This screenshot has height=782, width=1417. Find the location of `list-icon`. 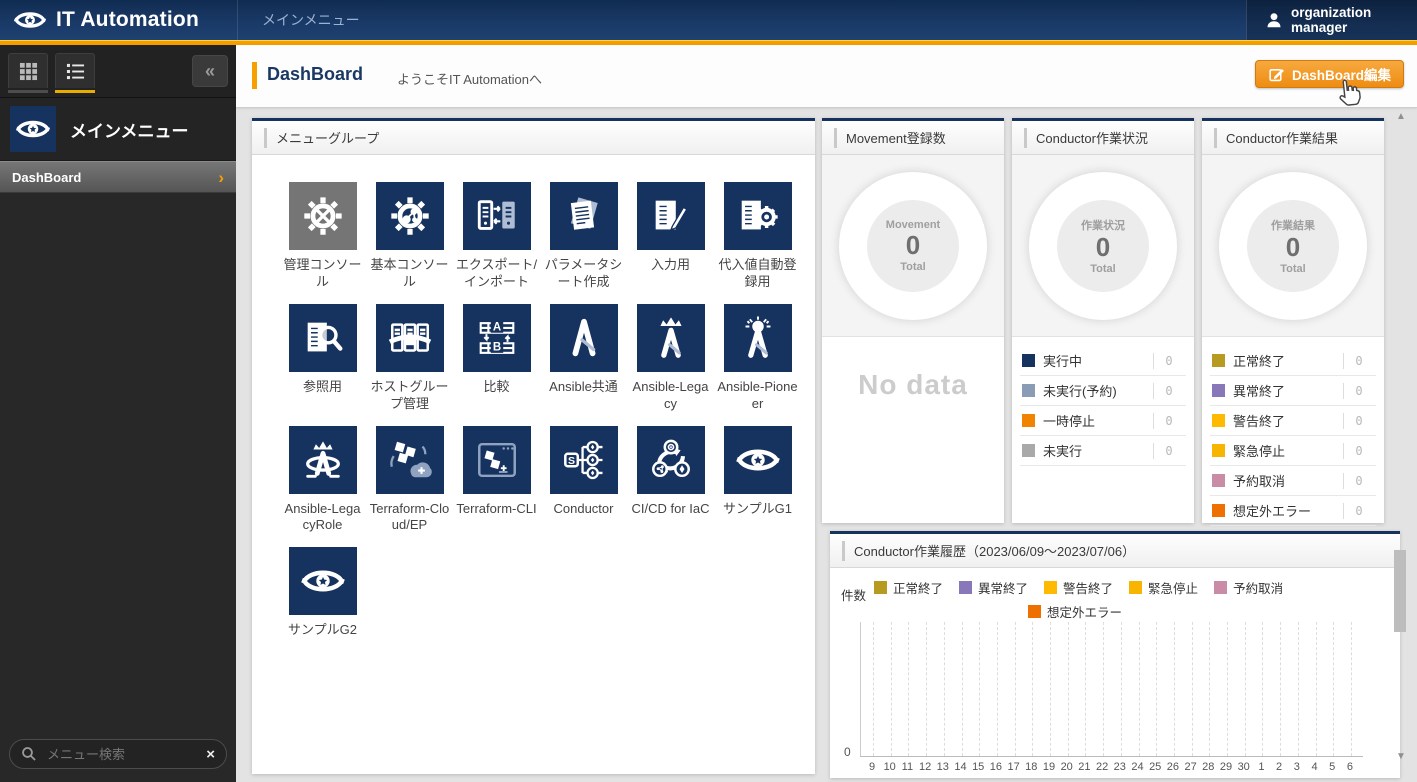

list-icon is located at coordinates (75, 71).